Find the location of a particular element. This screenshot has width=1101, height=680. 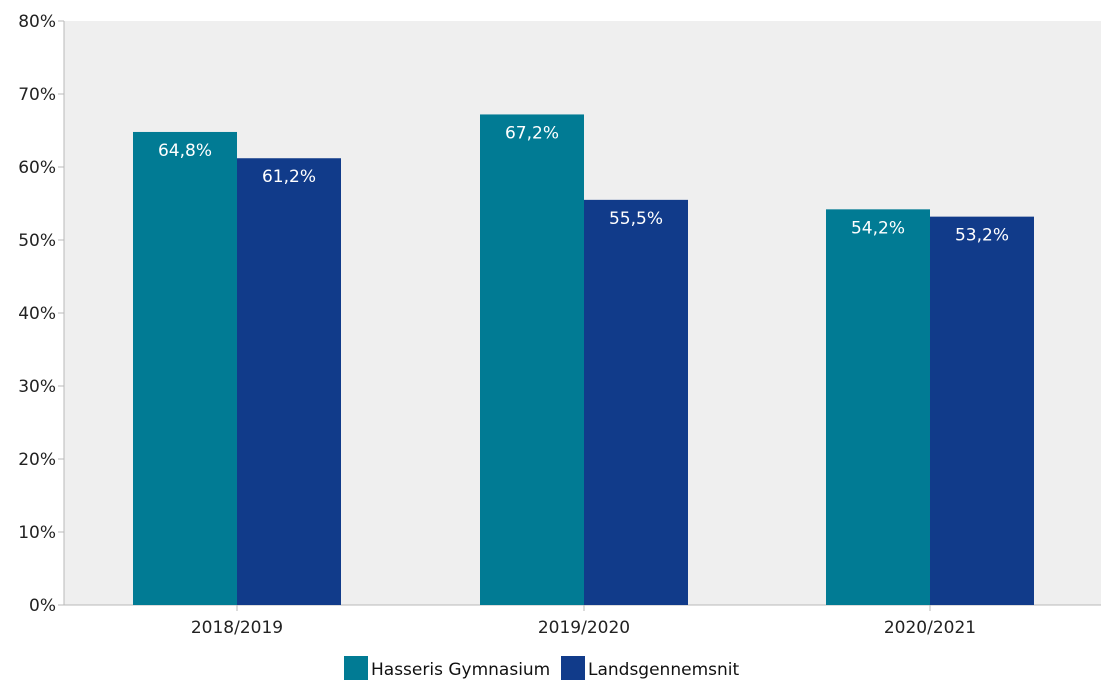

legend-label: Hasseris Gymnasium is located at coordinates (460, 670).